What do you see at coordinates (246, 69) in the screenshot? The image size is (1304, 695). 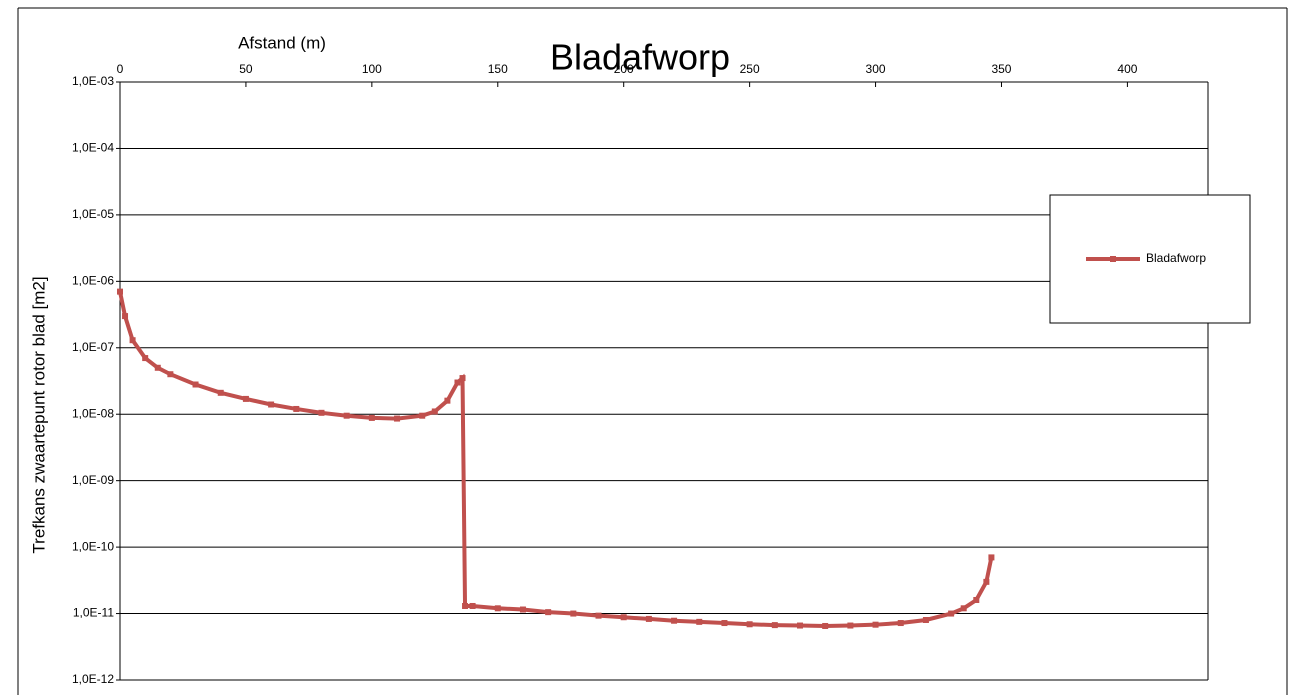 I see `x-tick-label: 50` at bounding box center [246, 69].